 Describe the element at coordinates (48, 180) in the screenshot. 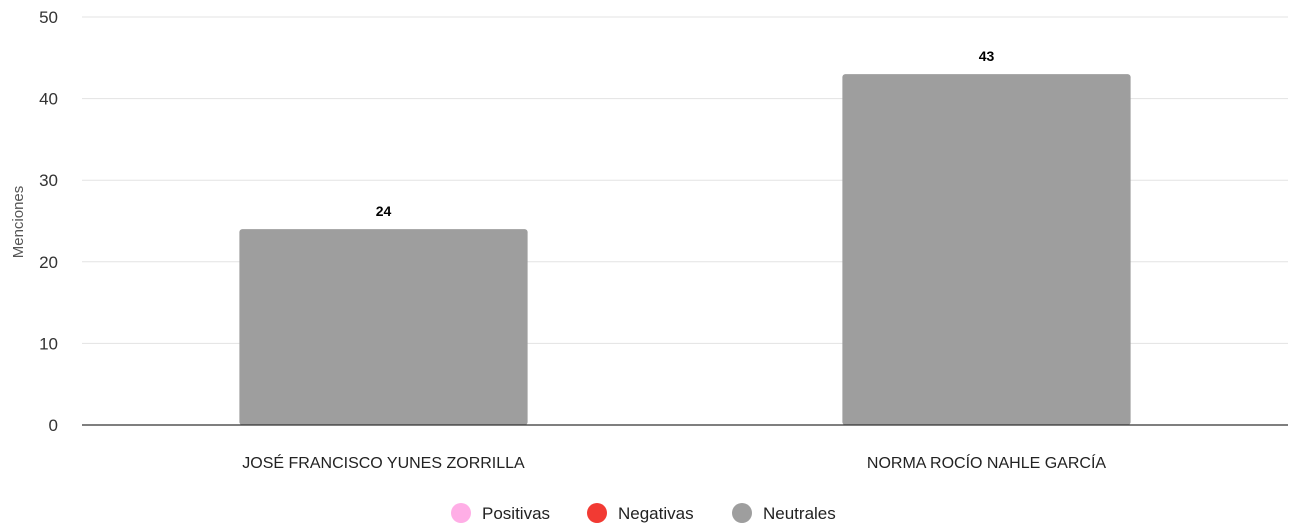

I see `y-tick-label: 30` at that location.